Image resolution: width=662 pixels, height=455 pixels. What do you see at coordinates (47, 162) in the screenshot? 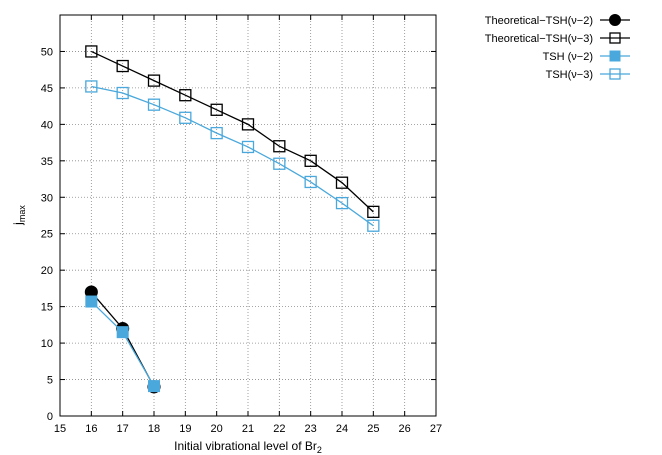
I see `y-tick-label: 35` at bounding box center [47, 162].